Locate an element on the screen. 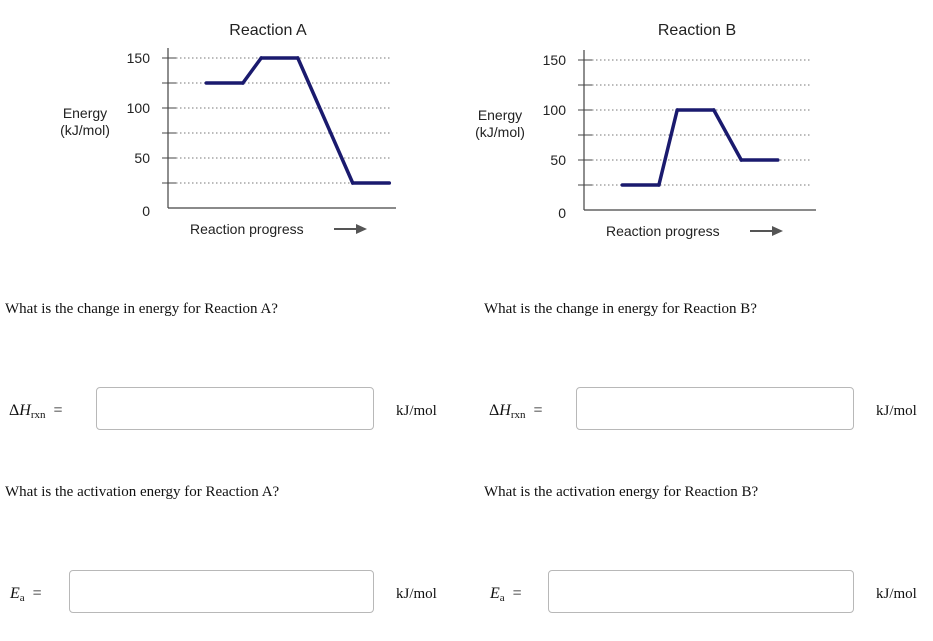 The height and width of the screenshot is (641, 933). chart-b-y-tick-label: 50 is located at coordinates (558, 160).